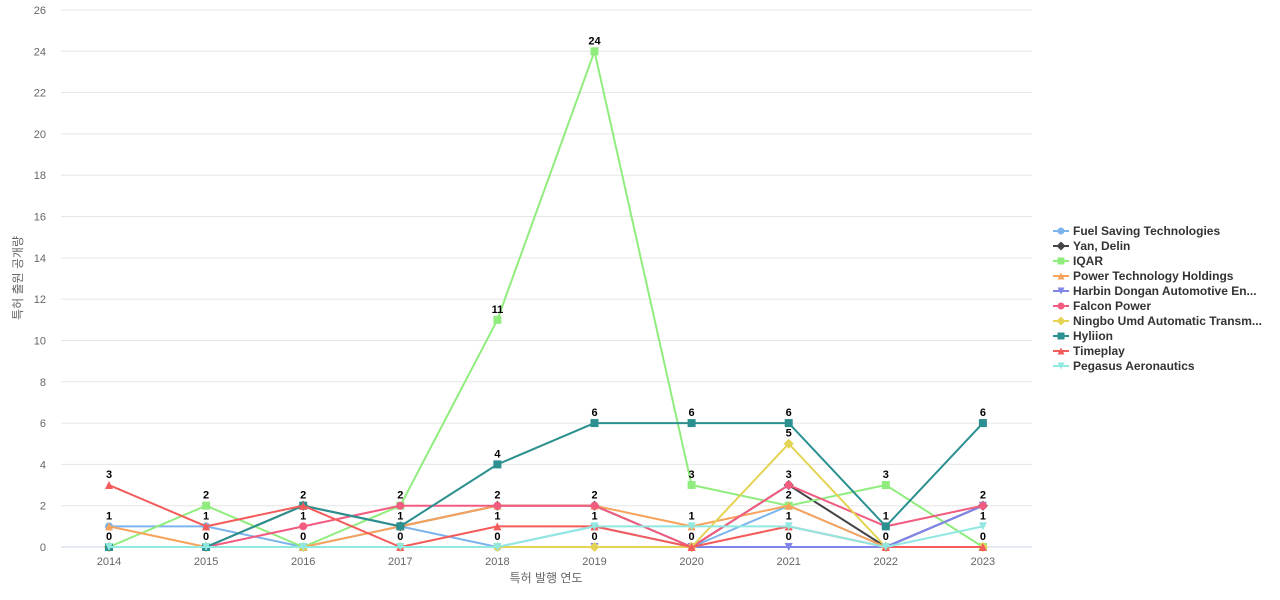 The width and height of the screenshot is (1280, 600). What do you see at coordinates (546, 577) in the screenshot?
I see `x-axis-title: 특허 발행 연도` at bounding box center [546, 577].